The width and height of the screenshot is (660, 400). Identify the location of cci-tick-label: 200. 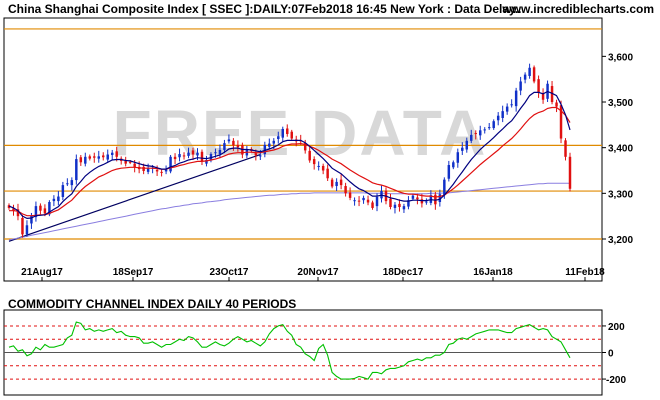
(616, 327).